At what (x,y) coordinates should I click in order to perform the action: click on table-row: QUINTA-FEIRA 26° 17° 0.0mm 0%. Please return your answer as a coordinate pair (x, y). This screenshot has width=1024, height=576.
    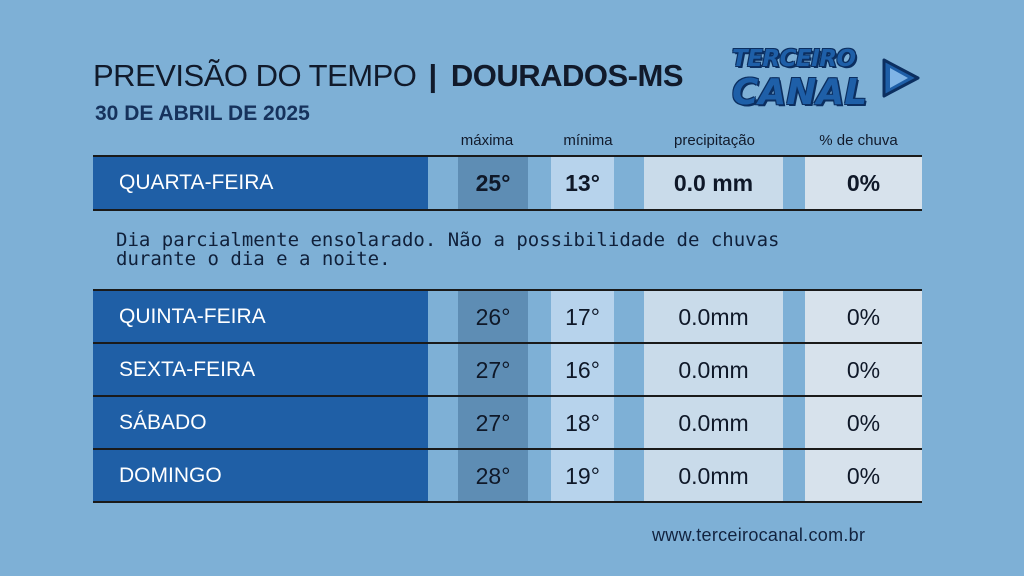
    Looking at the image, I should click on (507, 317).